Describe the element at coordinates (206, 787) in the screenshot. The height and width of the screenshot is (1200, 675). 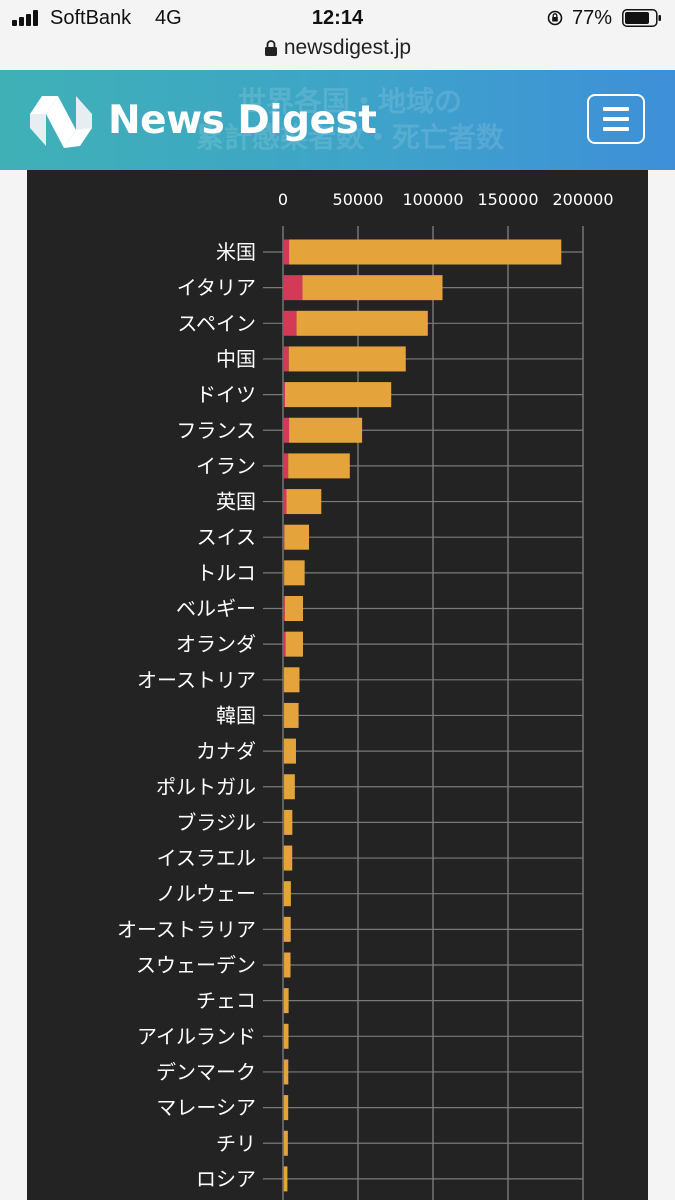
I see `category-label: ポルトガル` at that location.